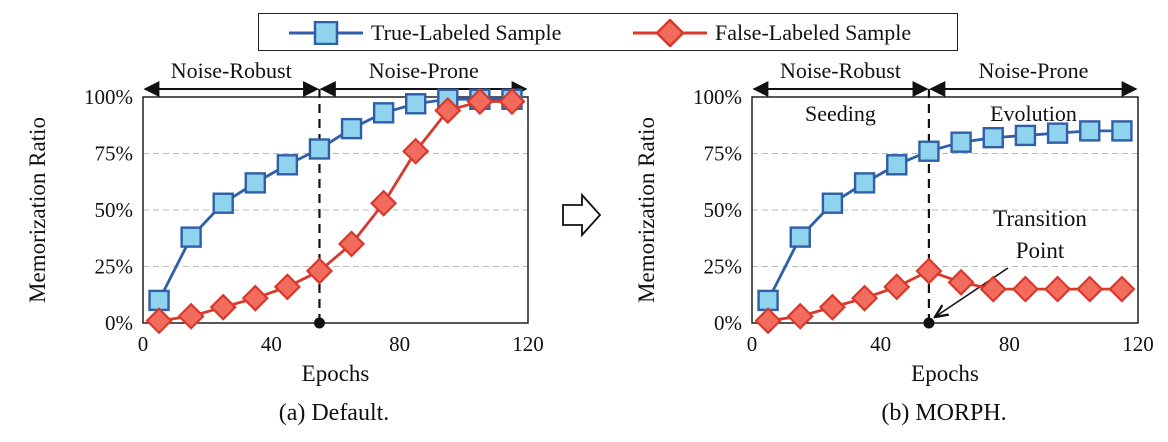 This screenshot has height=442, width=1168. What do you see at coordinates (608, 32) in the screenshot?
I see `legend: True-Labeled Sample False-Labeled Sample` at bounding box center [608, 32].